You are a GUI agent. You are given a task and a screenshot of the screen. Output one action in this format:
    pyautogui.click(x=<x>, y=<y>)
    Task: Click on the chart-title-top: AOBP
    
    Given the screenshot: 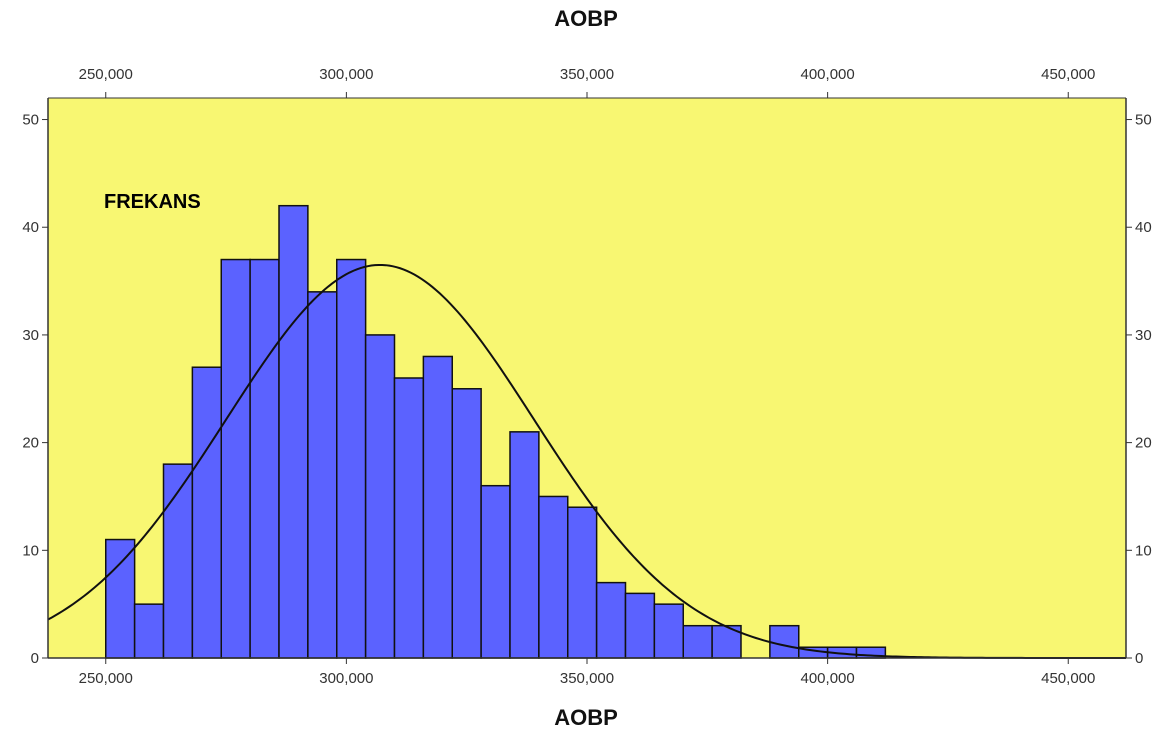 What is the action you would take?
    pyautogui.click(x=586, y=18)
    